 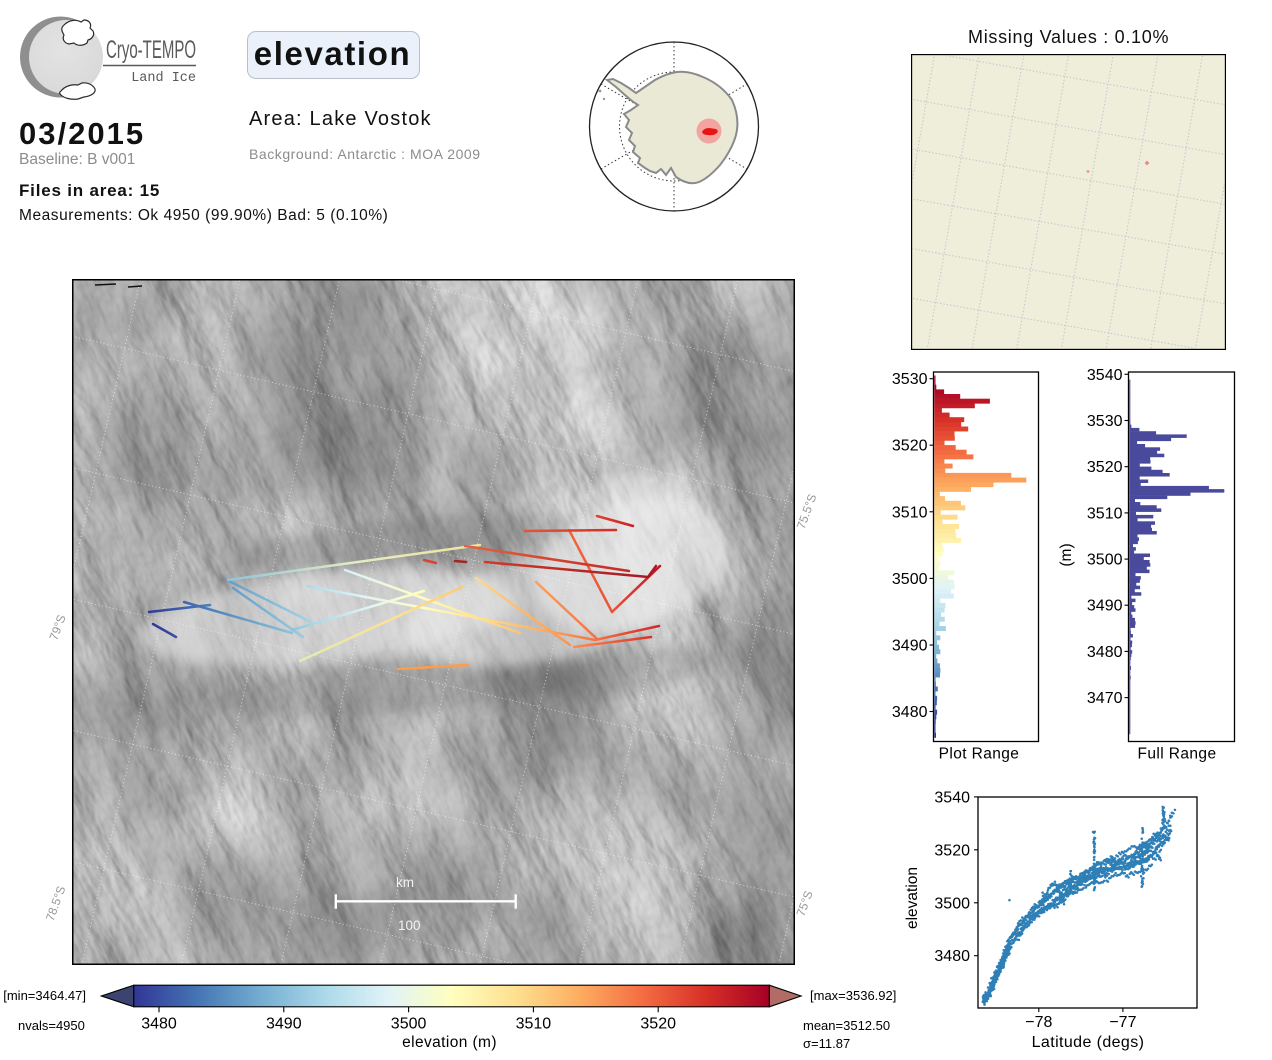 What do you see at coordinates (1038, 1022) in the screenshot?
I see `svg-text: −78` at bounding box center [1038, 1022].